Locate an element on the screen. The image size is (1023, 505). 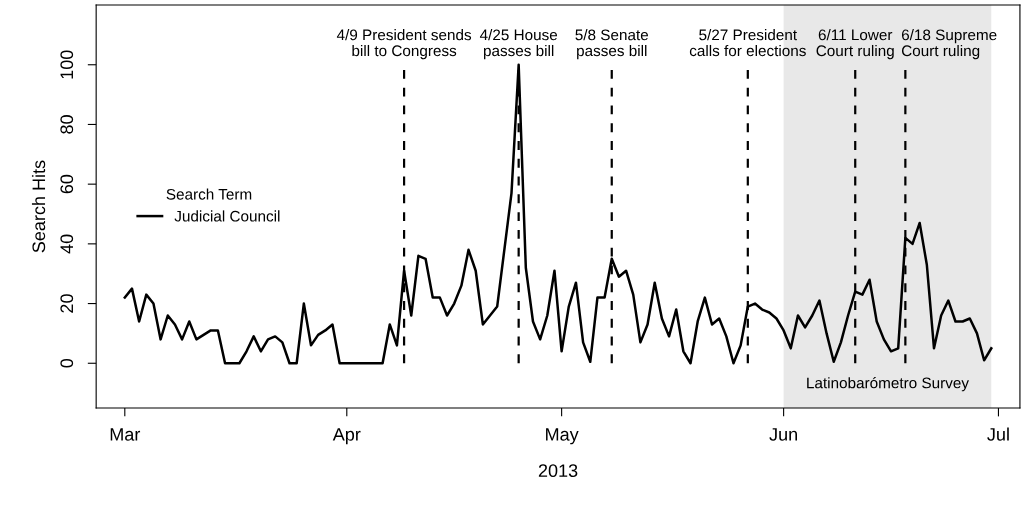
ref-line-label: 5/27 President calls for elections is located at coordinates (747, 43).